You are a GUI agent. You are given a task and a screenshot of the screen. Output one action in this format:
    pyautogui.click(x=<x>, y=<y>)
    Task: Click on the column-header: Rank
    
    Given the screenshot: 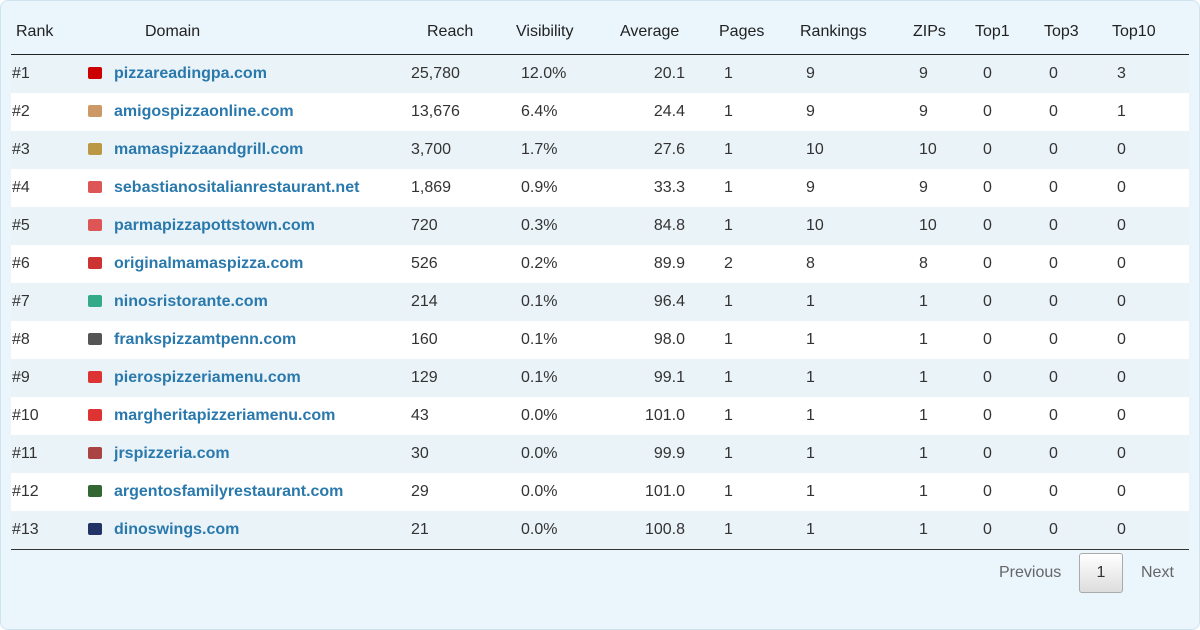 What is the action you would take?
    pyautogui.click(x=48, y=32)
    